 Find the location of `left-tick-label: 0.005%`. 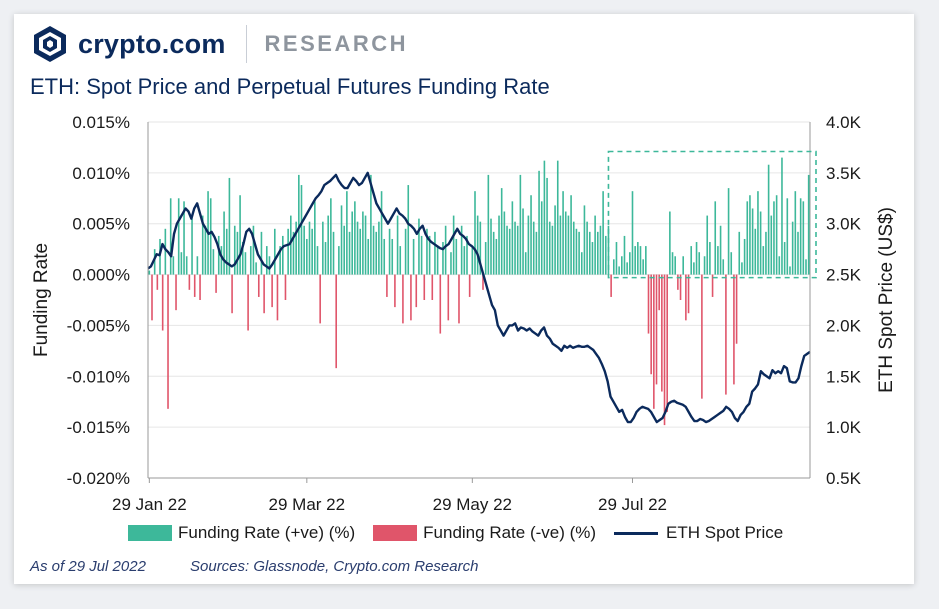

left-tick-label: 0.005% is located at coordinates (101, 224).